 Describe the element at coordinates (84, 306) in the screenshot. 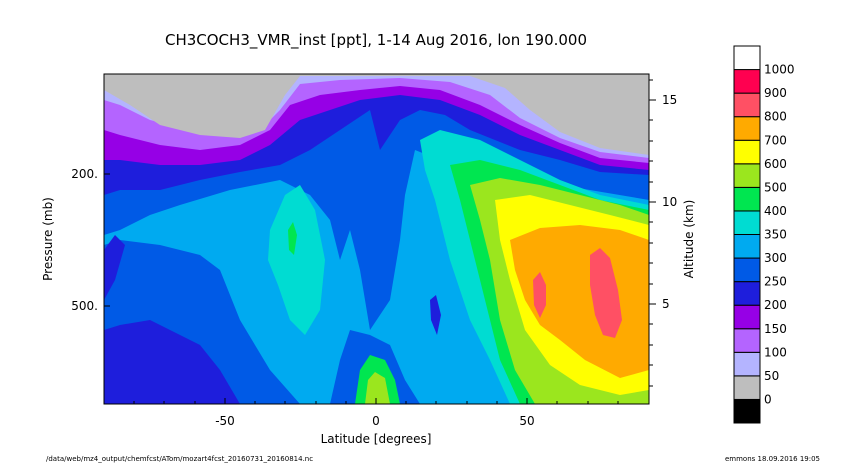

I see `y-tick-label: 500.` at that location.